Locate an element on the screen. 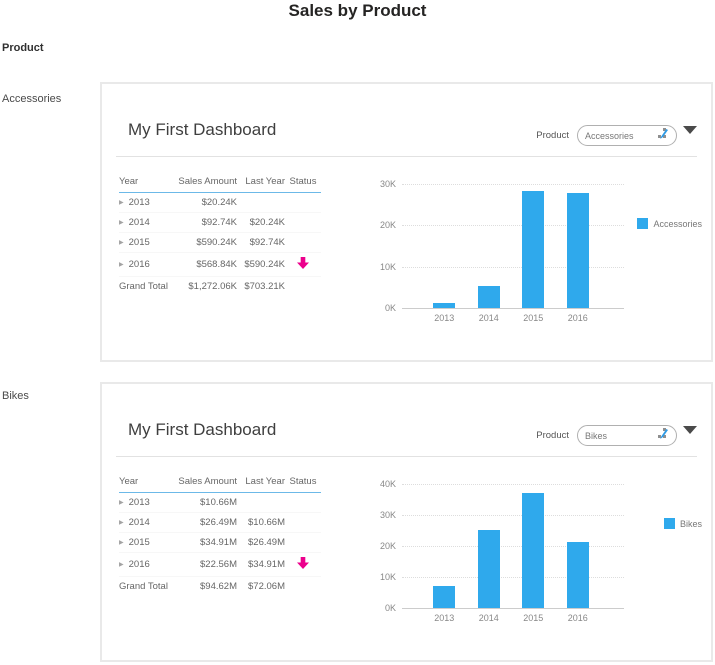 The image size is (715, 665). legend-item: Bikes is located at coordinates (682, 523).